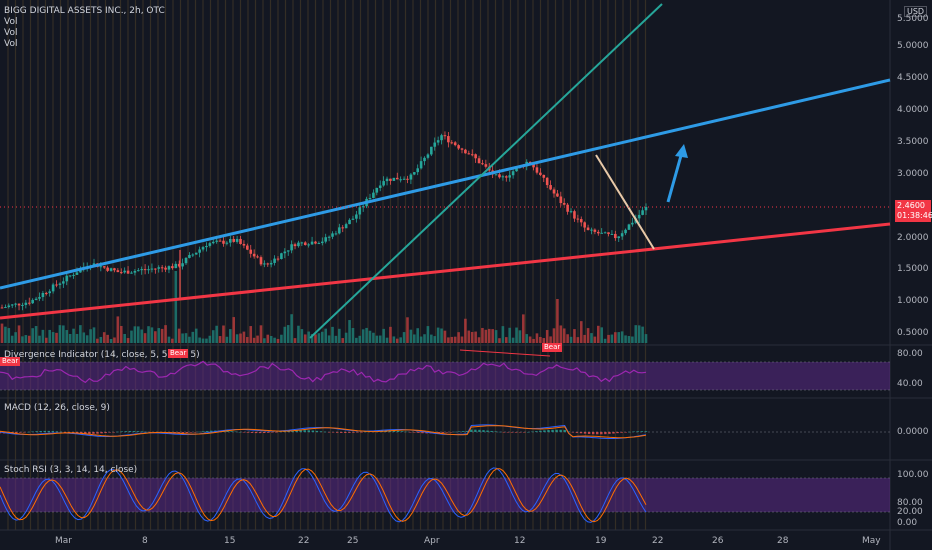 This screenshot has height=550, width=932. I want to click on symbol-title: BIGG DIGITAL ASSETS INC., 2h, OTC, so click(84, 11).